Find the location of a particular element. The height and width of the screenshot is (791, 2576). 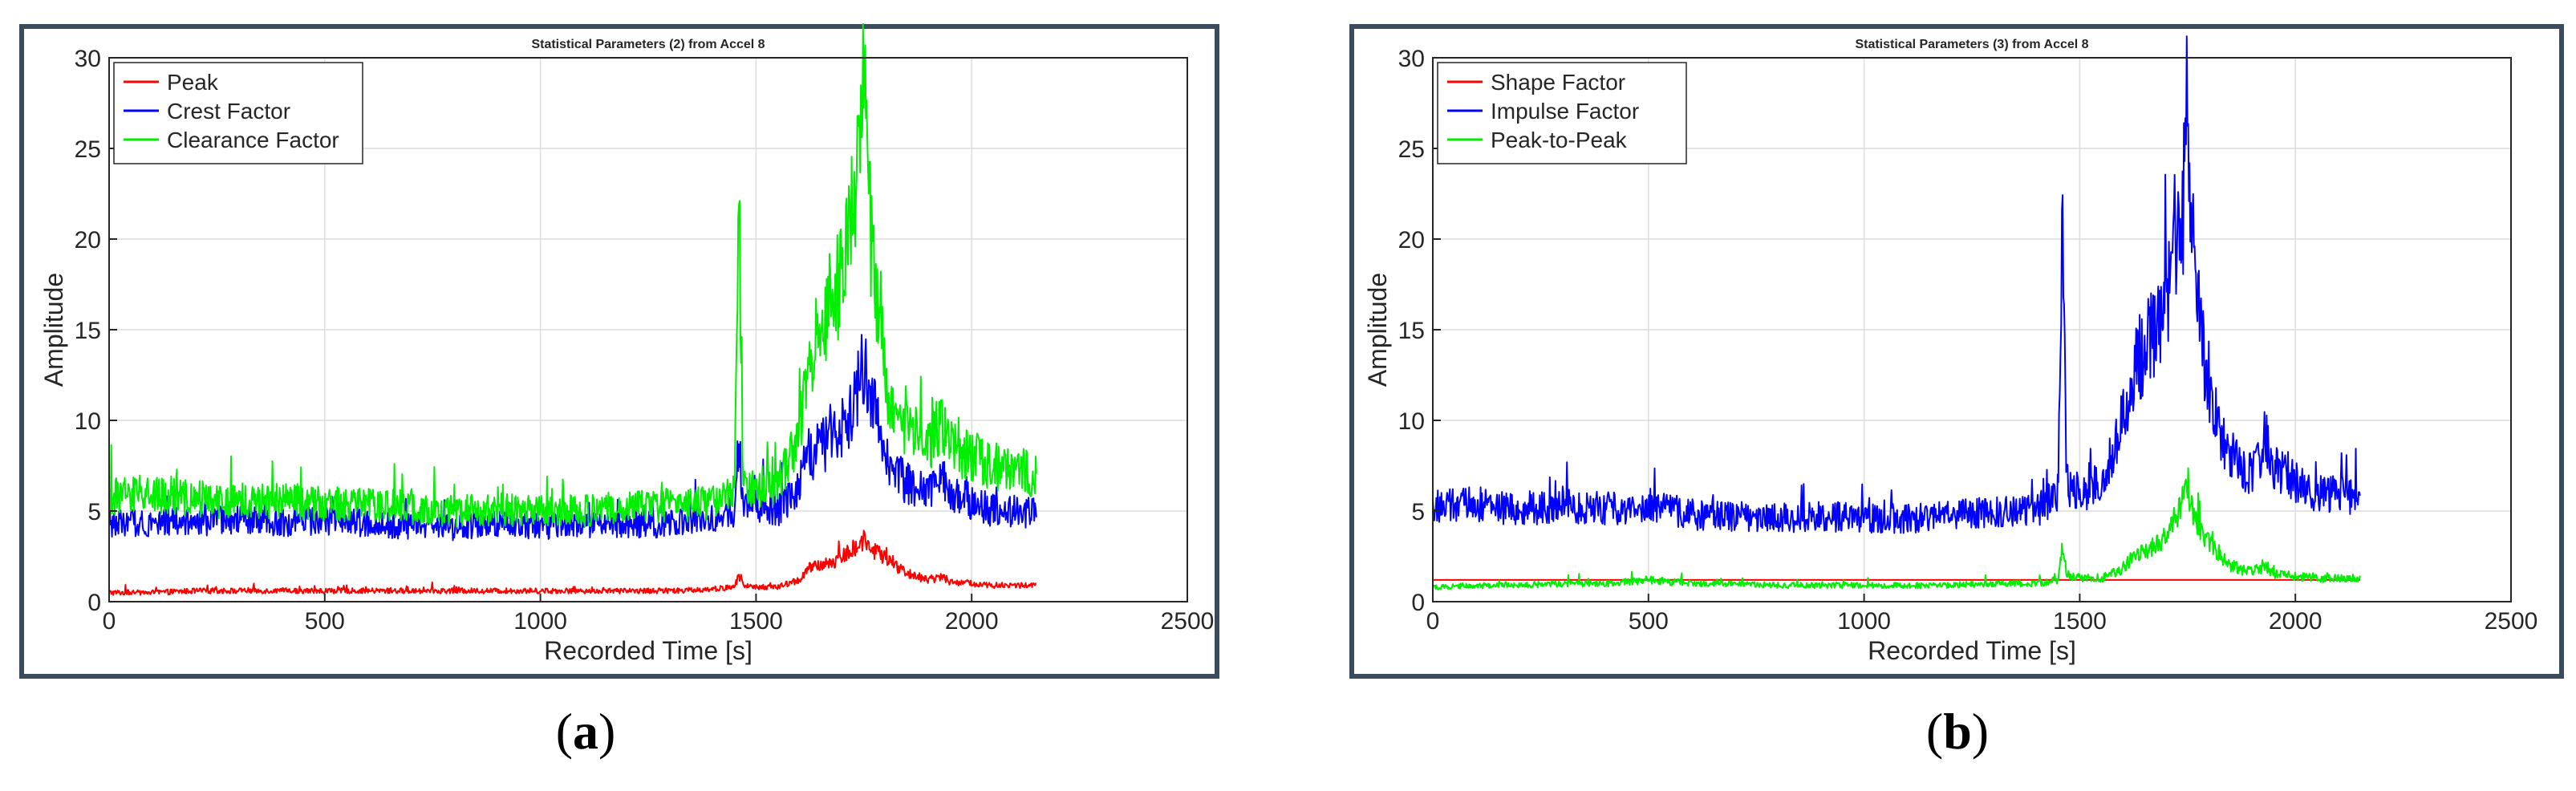

chart-b-y-tick-label: 10 is located at coordinates (1411, 421).